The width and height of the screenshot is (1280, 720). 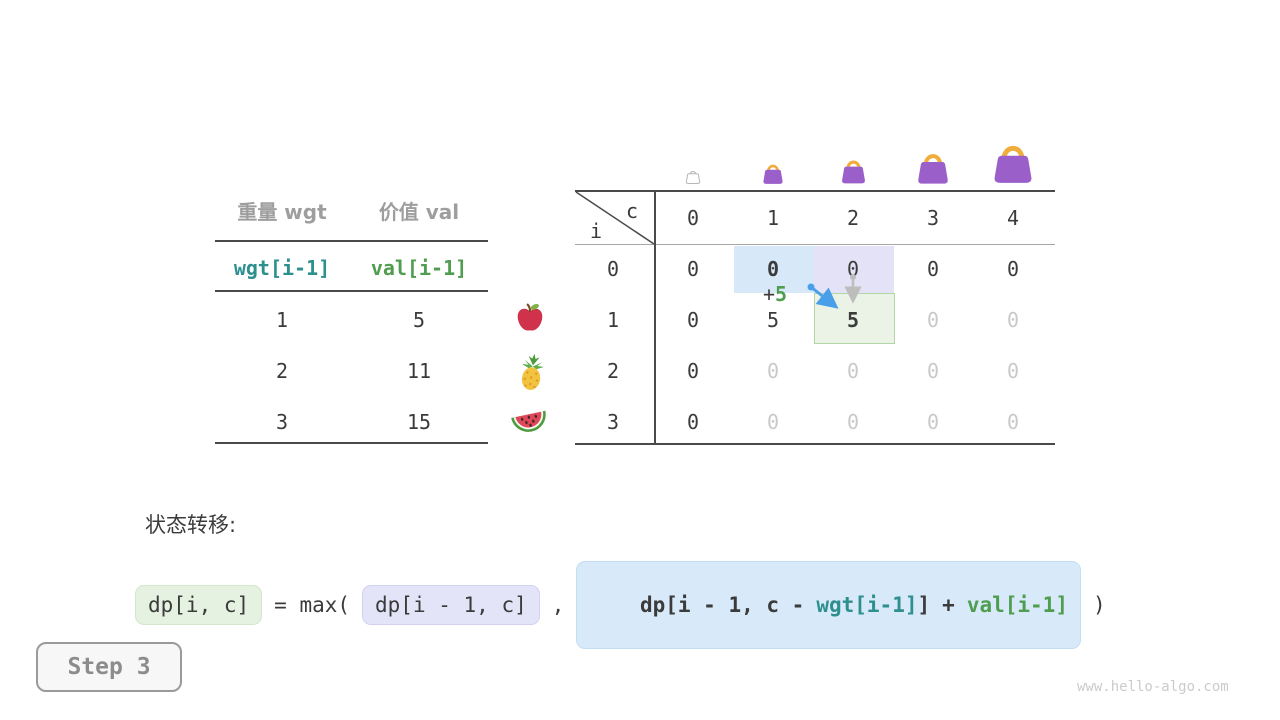 I want to click on dp-row-header-2: 2, so click(x=613, y=371).